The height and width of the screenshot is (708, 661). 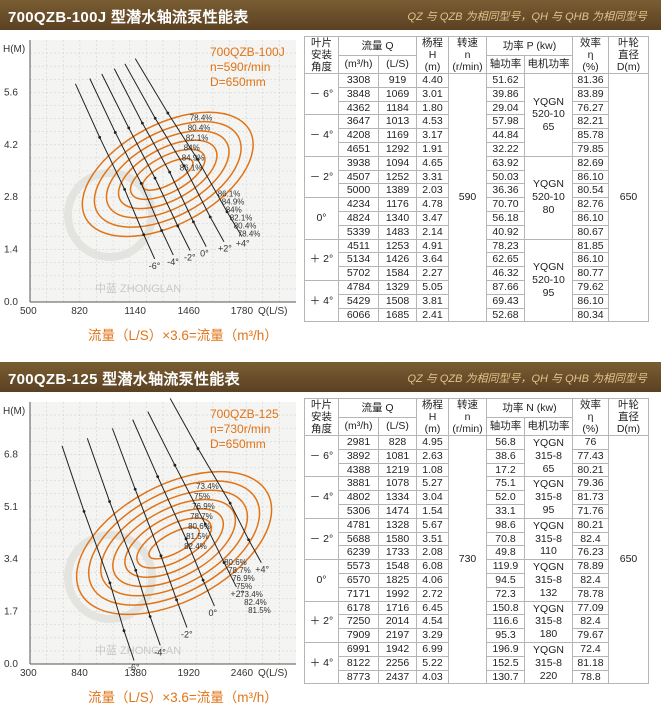 I want to click on flow-ls-cell: 1580, so click(x=397, y=539).